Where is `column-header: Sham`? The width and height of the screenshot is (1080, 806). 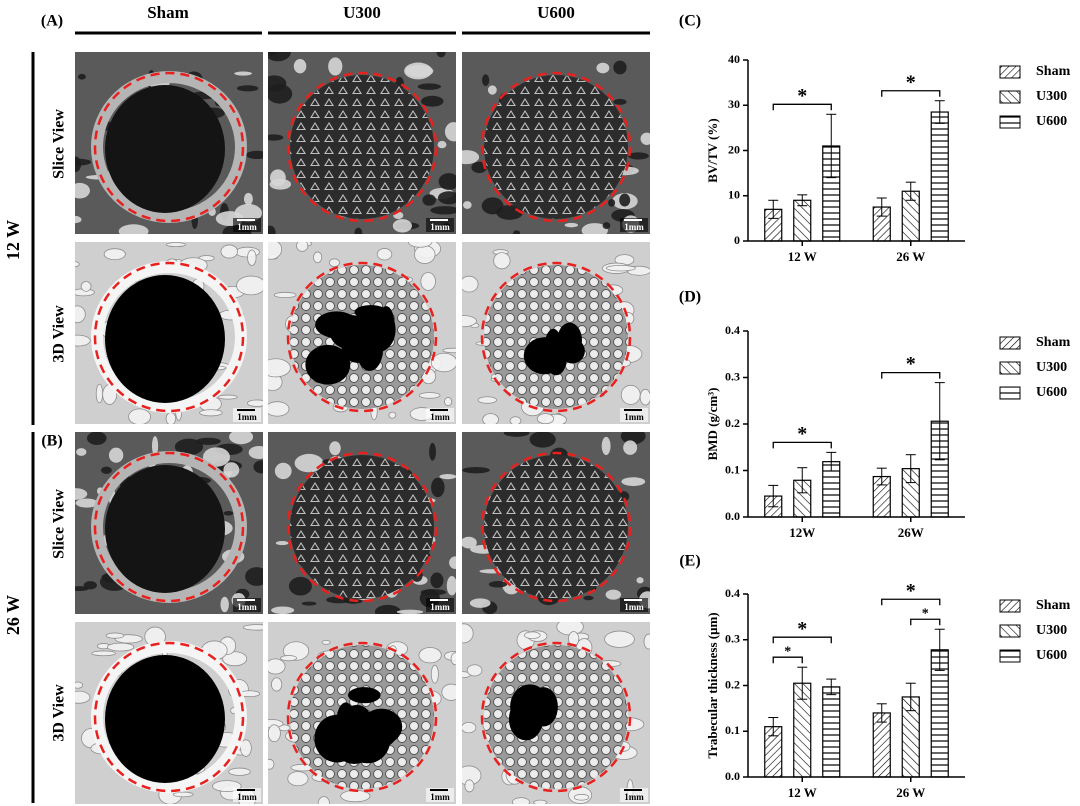
column-header: Sham is located at coordinates (168, 12).